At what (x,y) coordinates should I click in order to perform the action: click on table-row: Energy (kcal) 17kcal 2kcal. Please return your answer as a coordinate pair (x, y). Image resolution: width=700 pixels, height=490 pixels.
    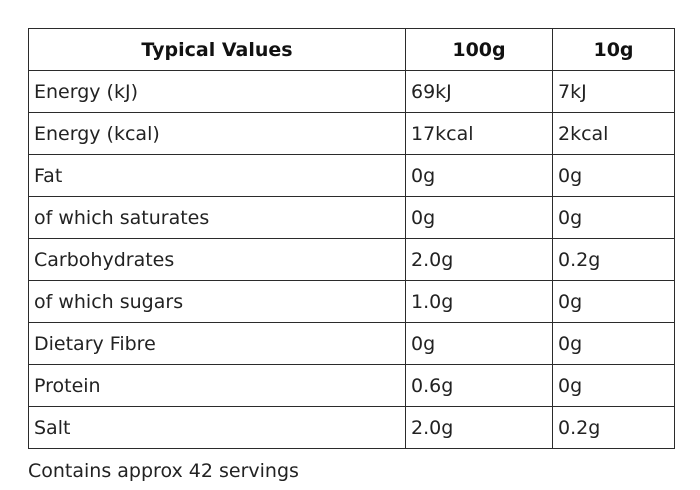
    Looking at the image, I should click on (351, 133).